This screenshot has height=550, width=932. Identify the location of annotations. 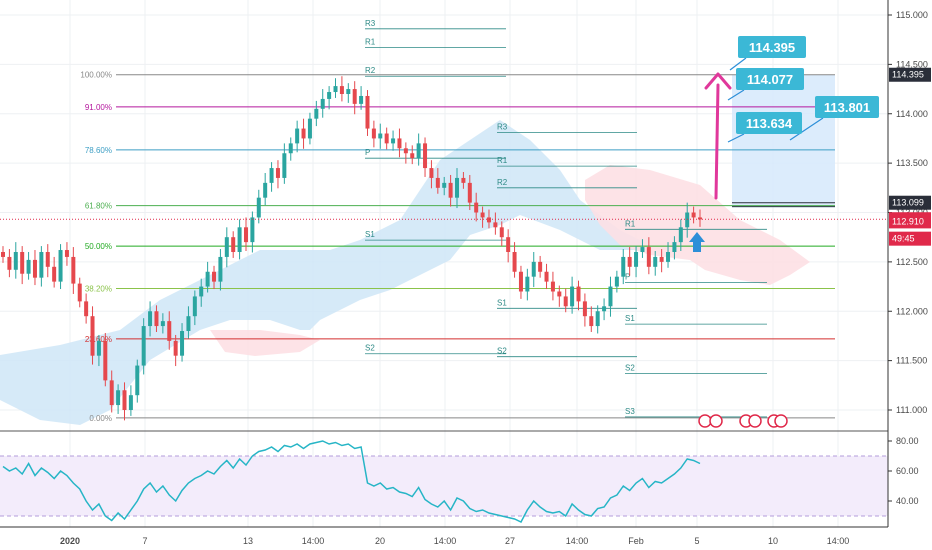
(738, 250).